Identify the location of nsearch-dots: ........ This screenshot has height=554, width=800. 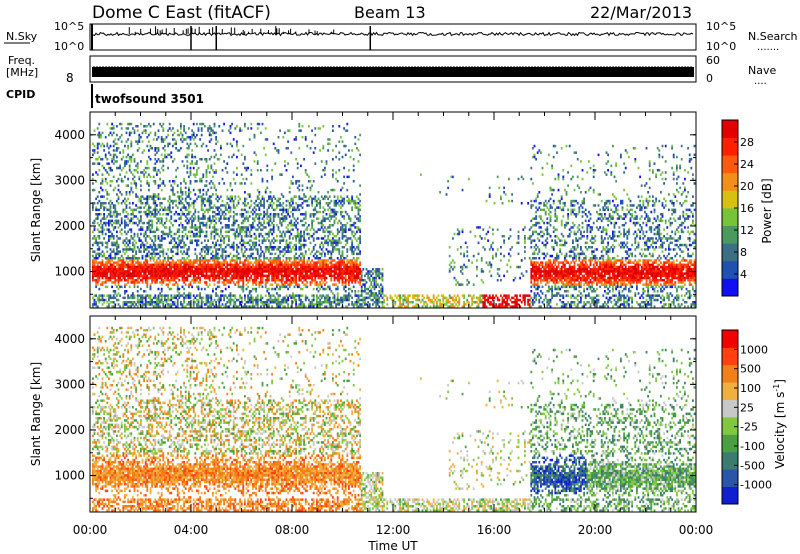
(768, 47).